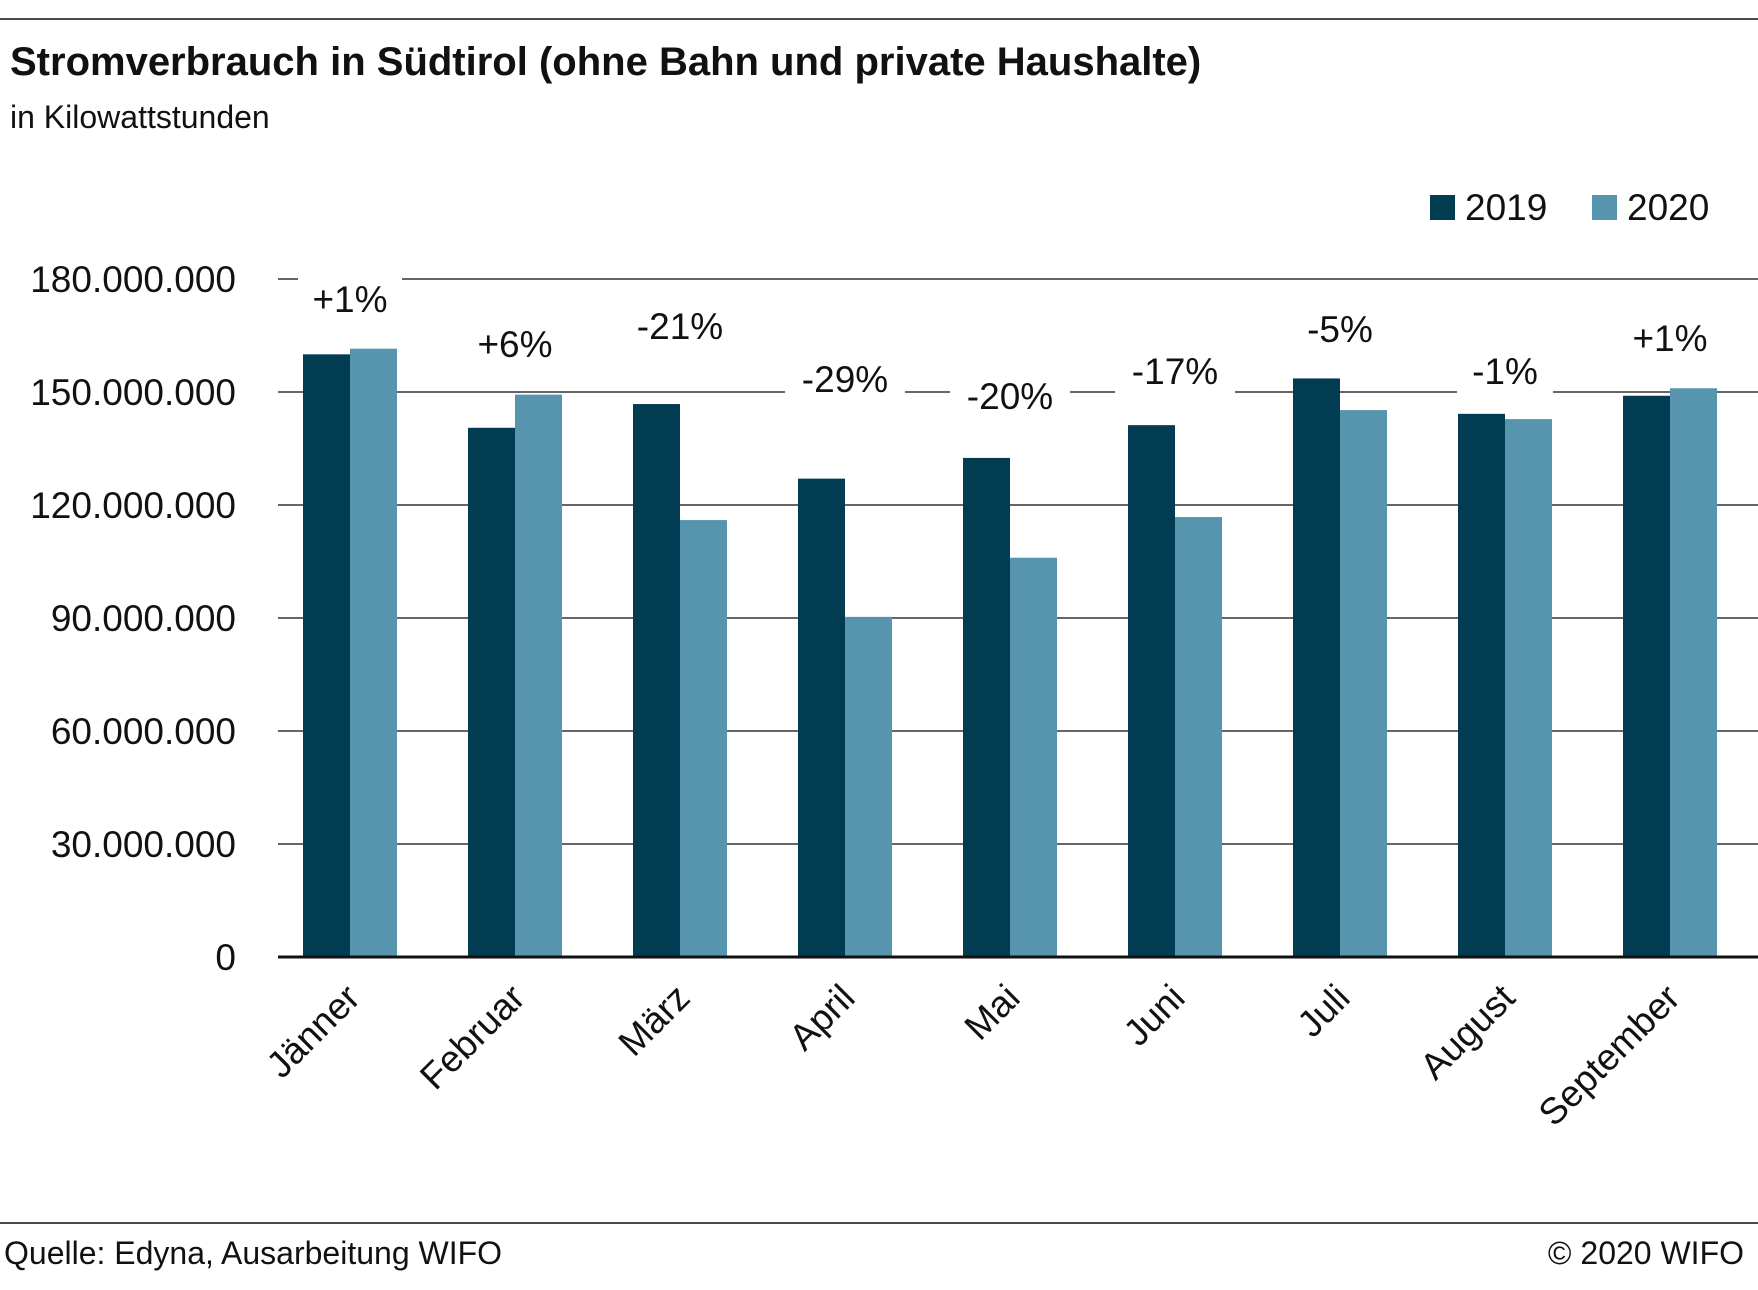 This screenshot has width=1758, height=1290. Describe the element at coordinates (140, 117) in the screenshot. I see `chart-subtitle: in Kilowattstunden` at that location.